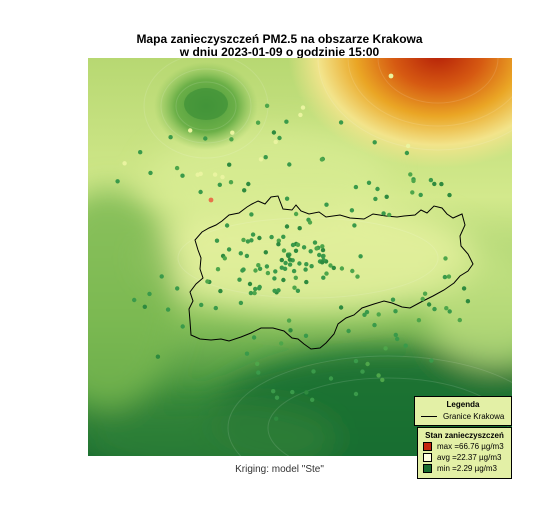 Image resolution: width=559 pixels, height=531 pixels. Describe the element at coordinates (479, 457) in the screenshot. I see `stat-avg-value: 22.37 µg/m3` at that location.